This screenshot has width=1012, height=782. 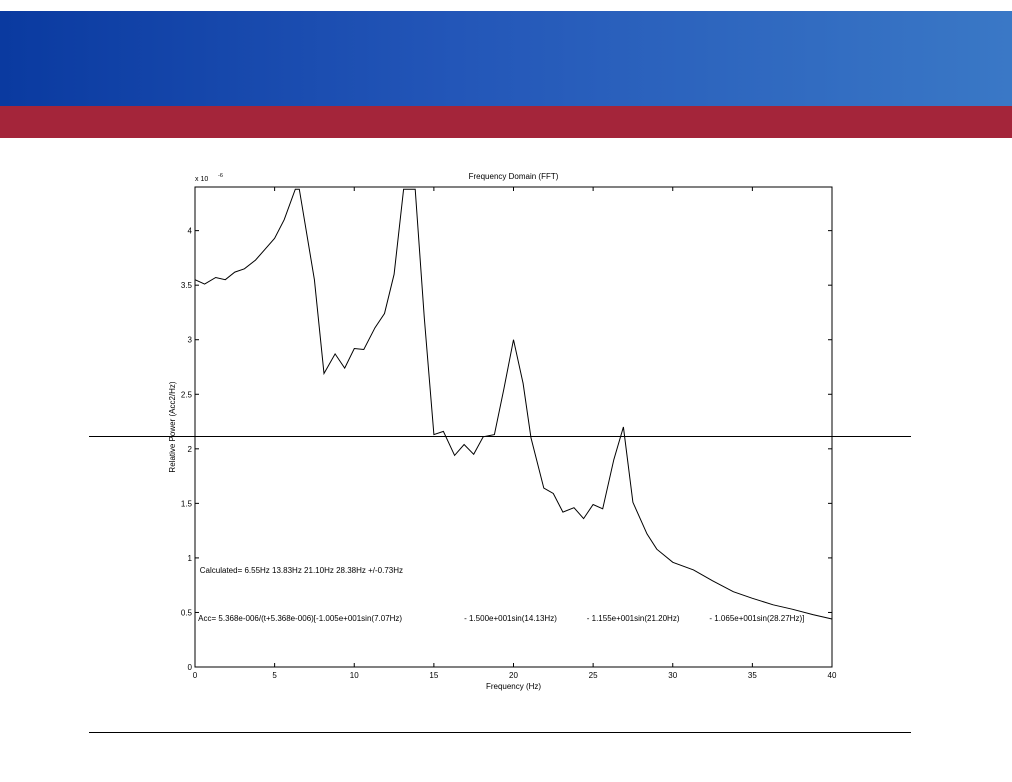 What do you see at coordinates (672, 675) in the screenshot?
I see `x-tick-label: 30` at bounding box center [672, 675].